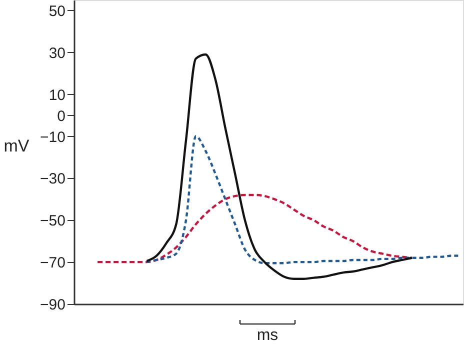  What do you see at coordinates (57, 53) in the screenshot?
I see `y-tick-label: 30` at bounding box center [57, 53].